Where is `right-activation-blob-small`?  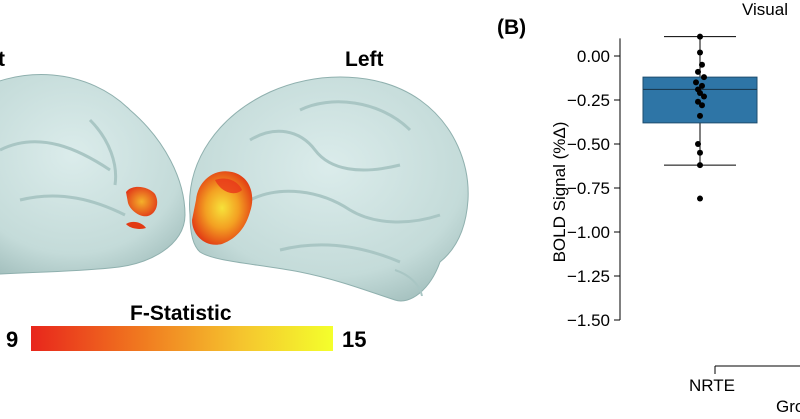
right-activation-blob-small is located at coordinates (136, 225).